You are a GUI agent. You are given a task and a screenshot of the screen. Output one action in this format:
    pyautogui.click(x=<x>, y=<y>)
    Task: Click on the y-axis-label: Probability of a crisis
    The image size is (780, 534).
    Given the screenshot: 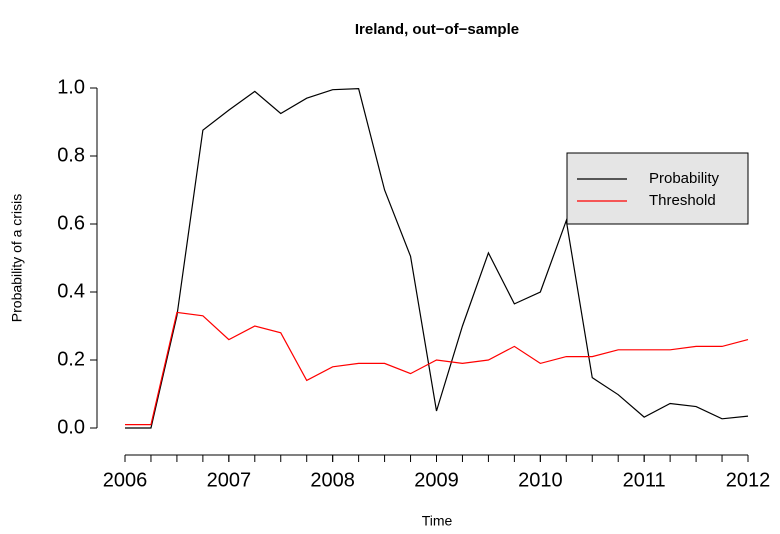 What is the action you would take?
    pyautogui.click(x=17, y=258)
    